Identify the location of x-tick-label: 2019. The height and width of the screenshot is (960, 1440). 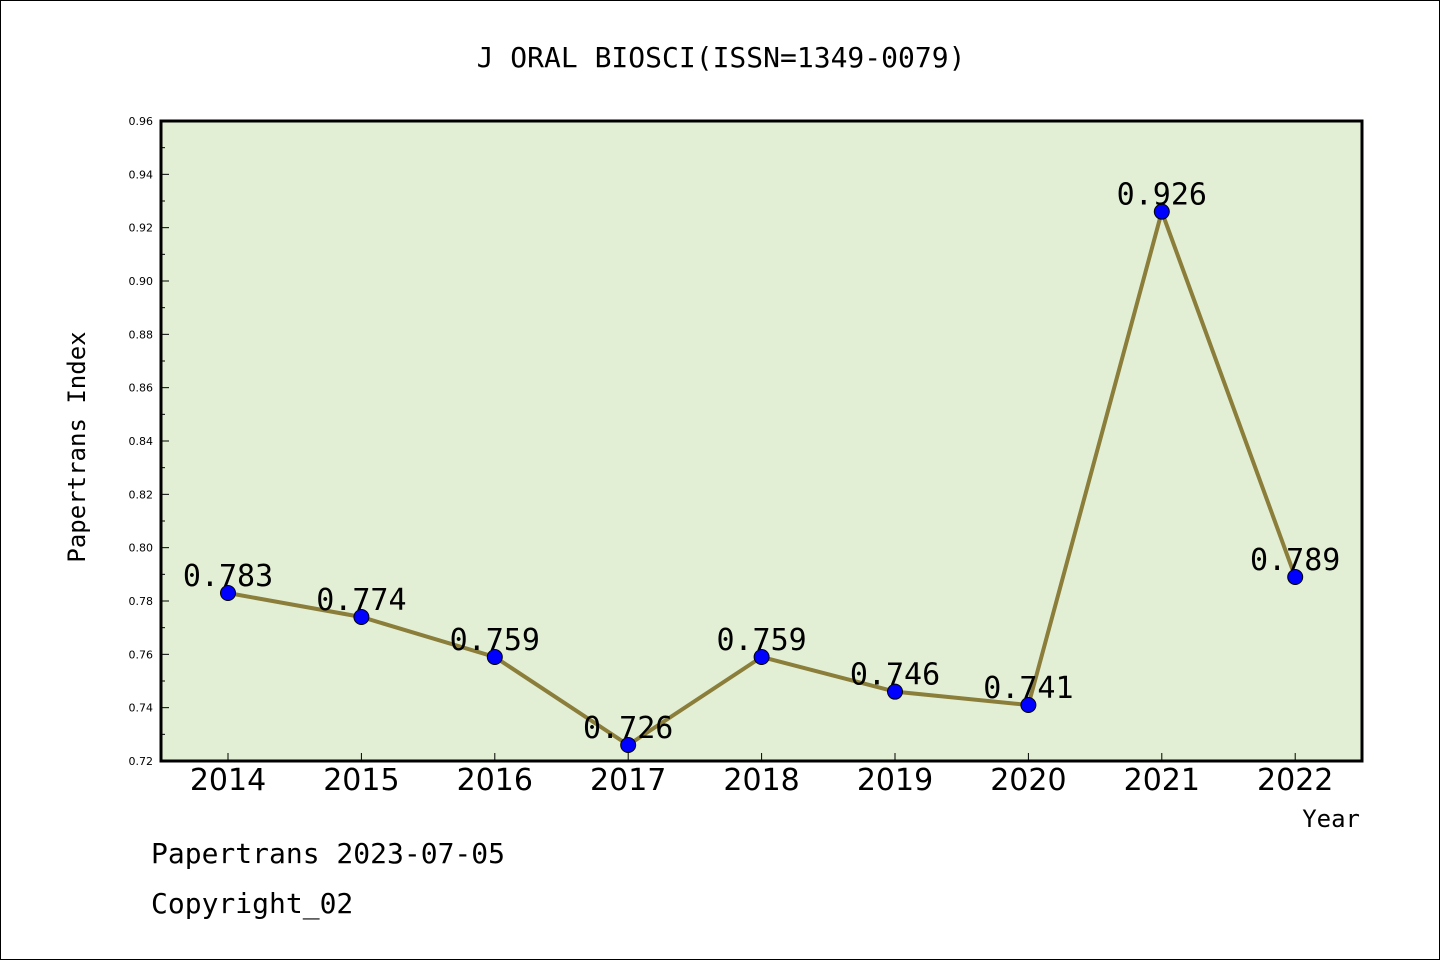
(895, 780).